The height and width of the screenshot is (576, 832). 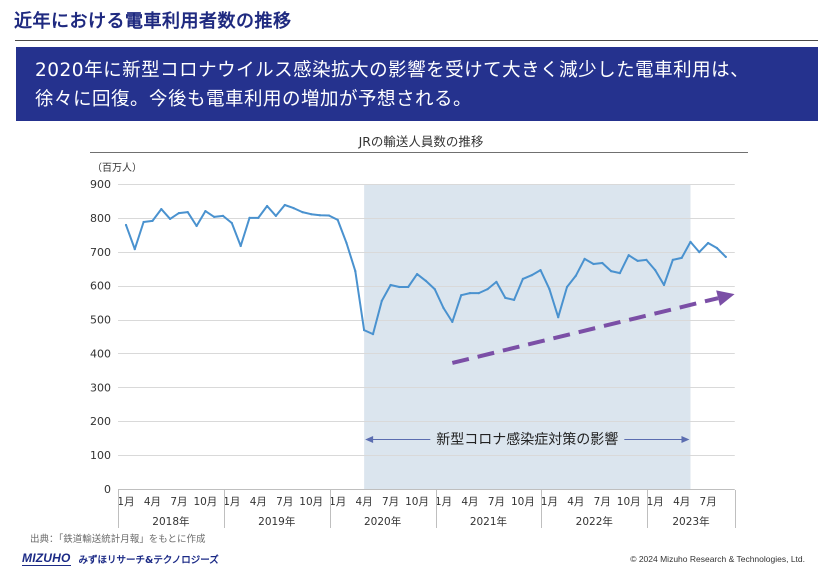 I want to click on covid-period-label: 新型コロナ感染症対策の影響, so click(x=527, y=439).